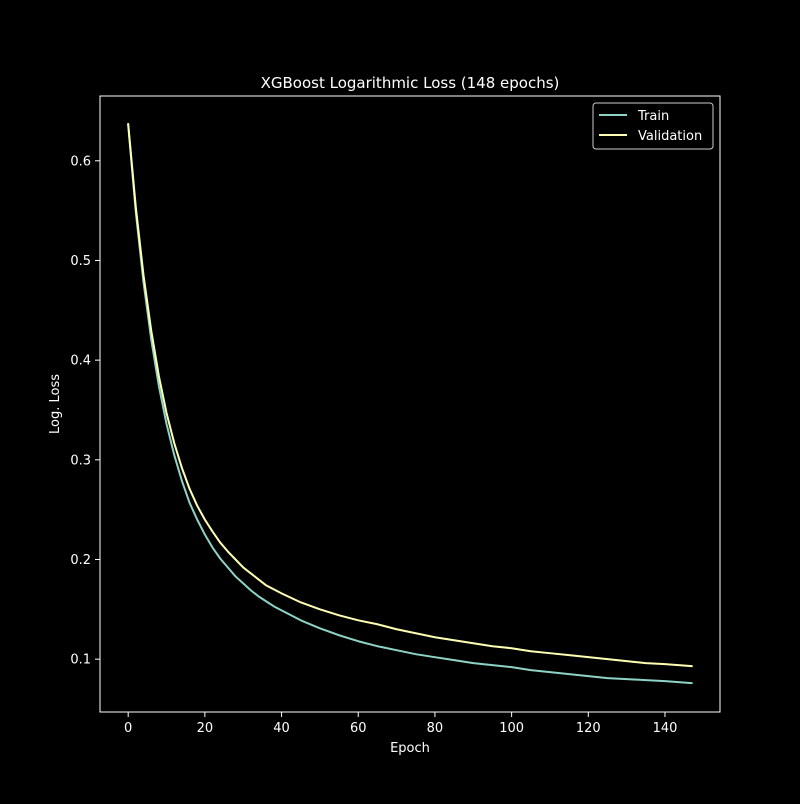 This screenshot has width=800, height=804. I want to click on chart-title: XGBoost Logarithmic Loss (148 epochs), so click(410, 83).